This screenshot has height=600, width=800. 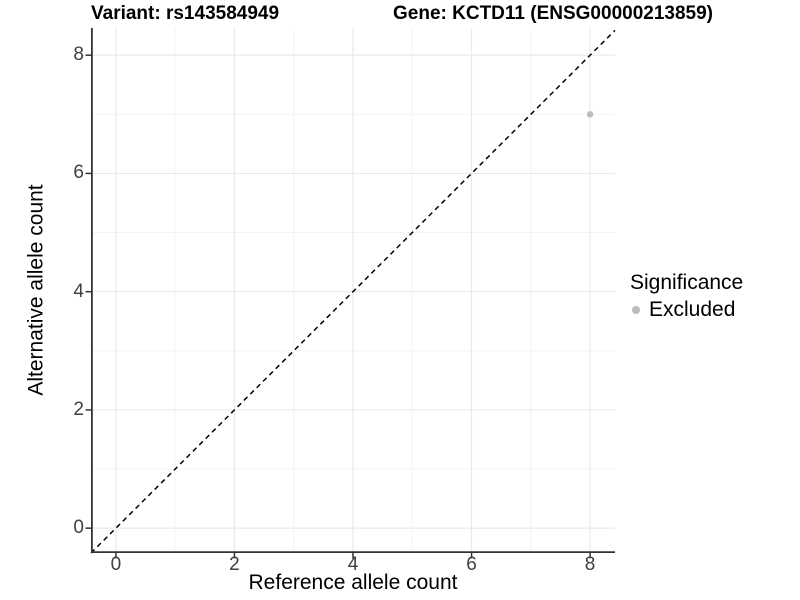 I want to click on x-axis-title: Reference allele count, so click(x=353, y=582).